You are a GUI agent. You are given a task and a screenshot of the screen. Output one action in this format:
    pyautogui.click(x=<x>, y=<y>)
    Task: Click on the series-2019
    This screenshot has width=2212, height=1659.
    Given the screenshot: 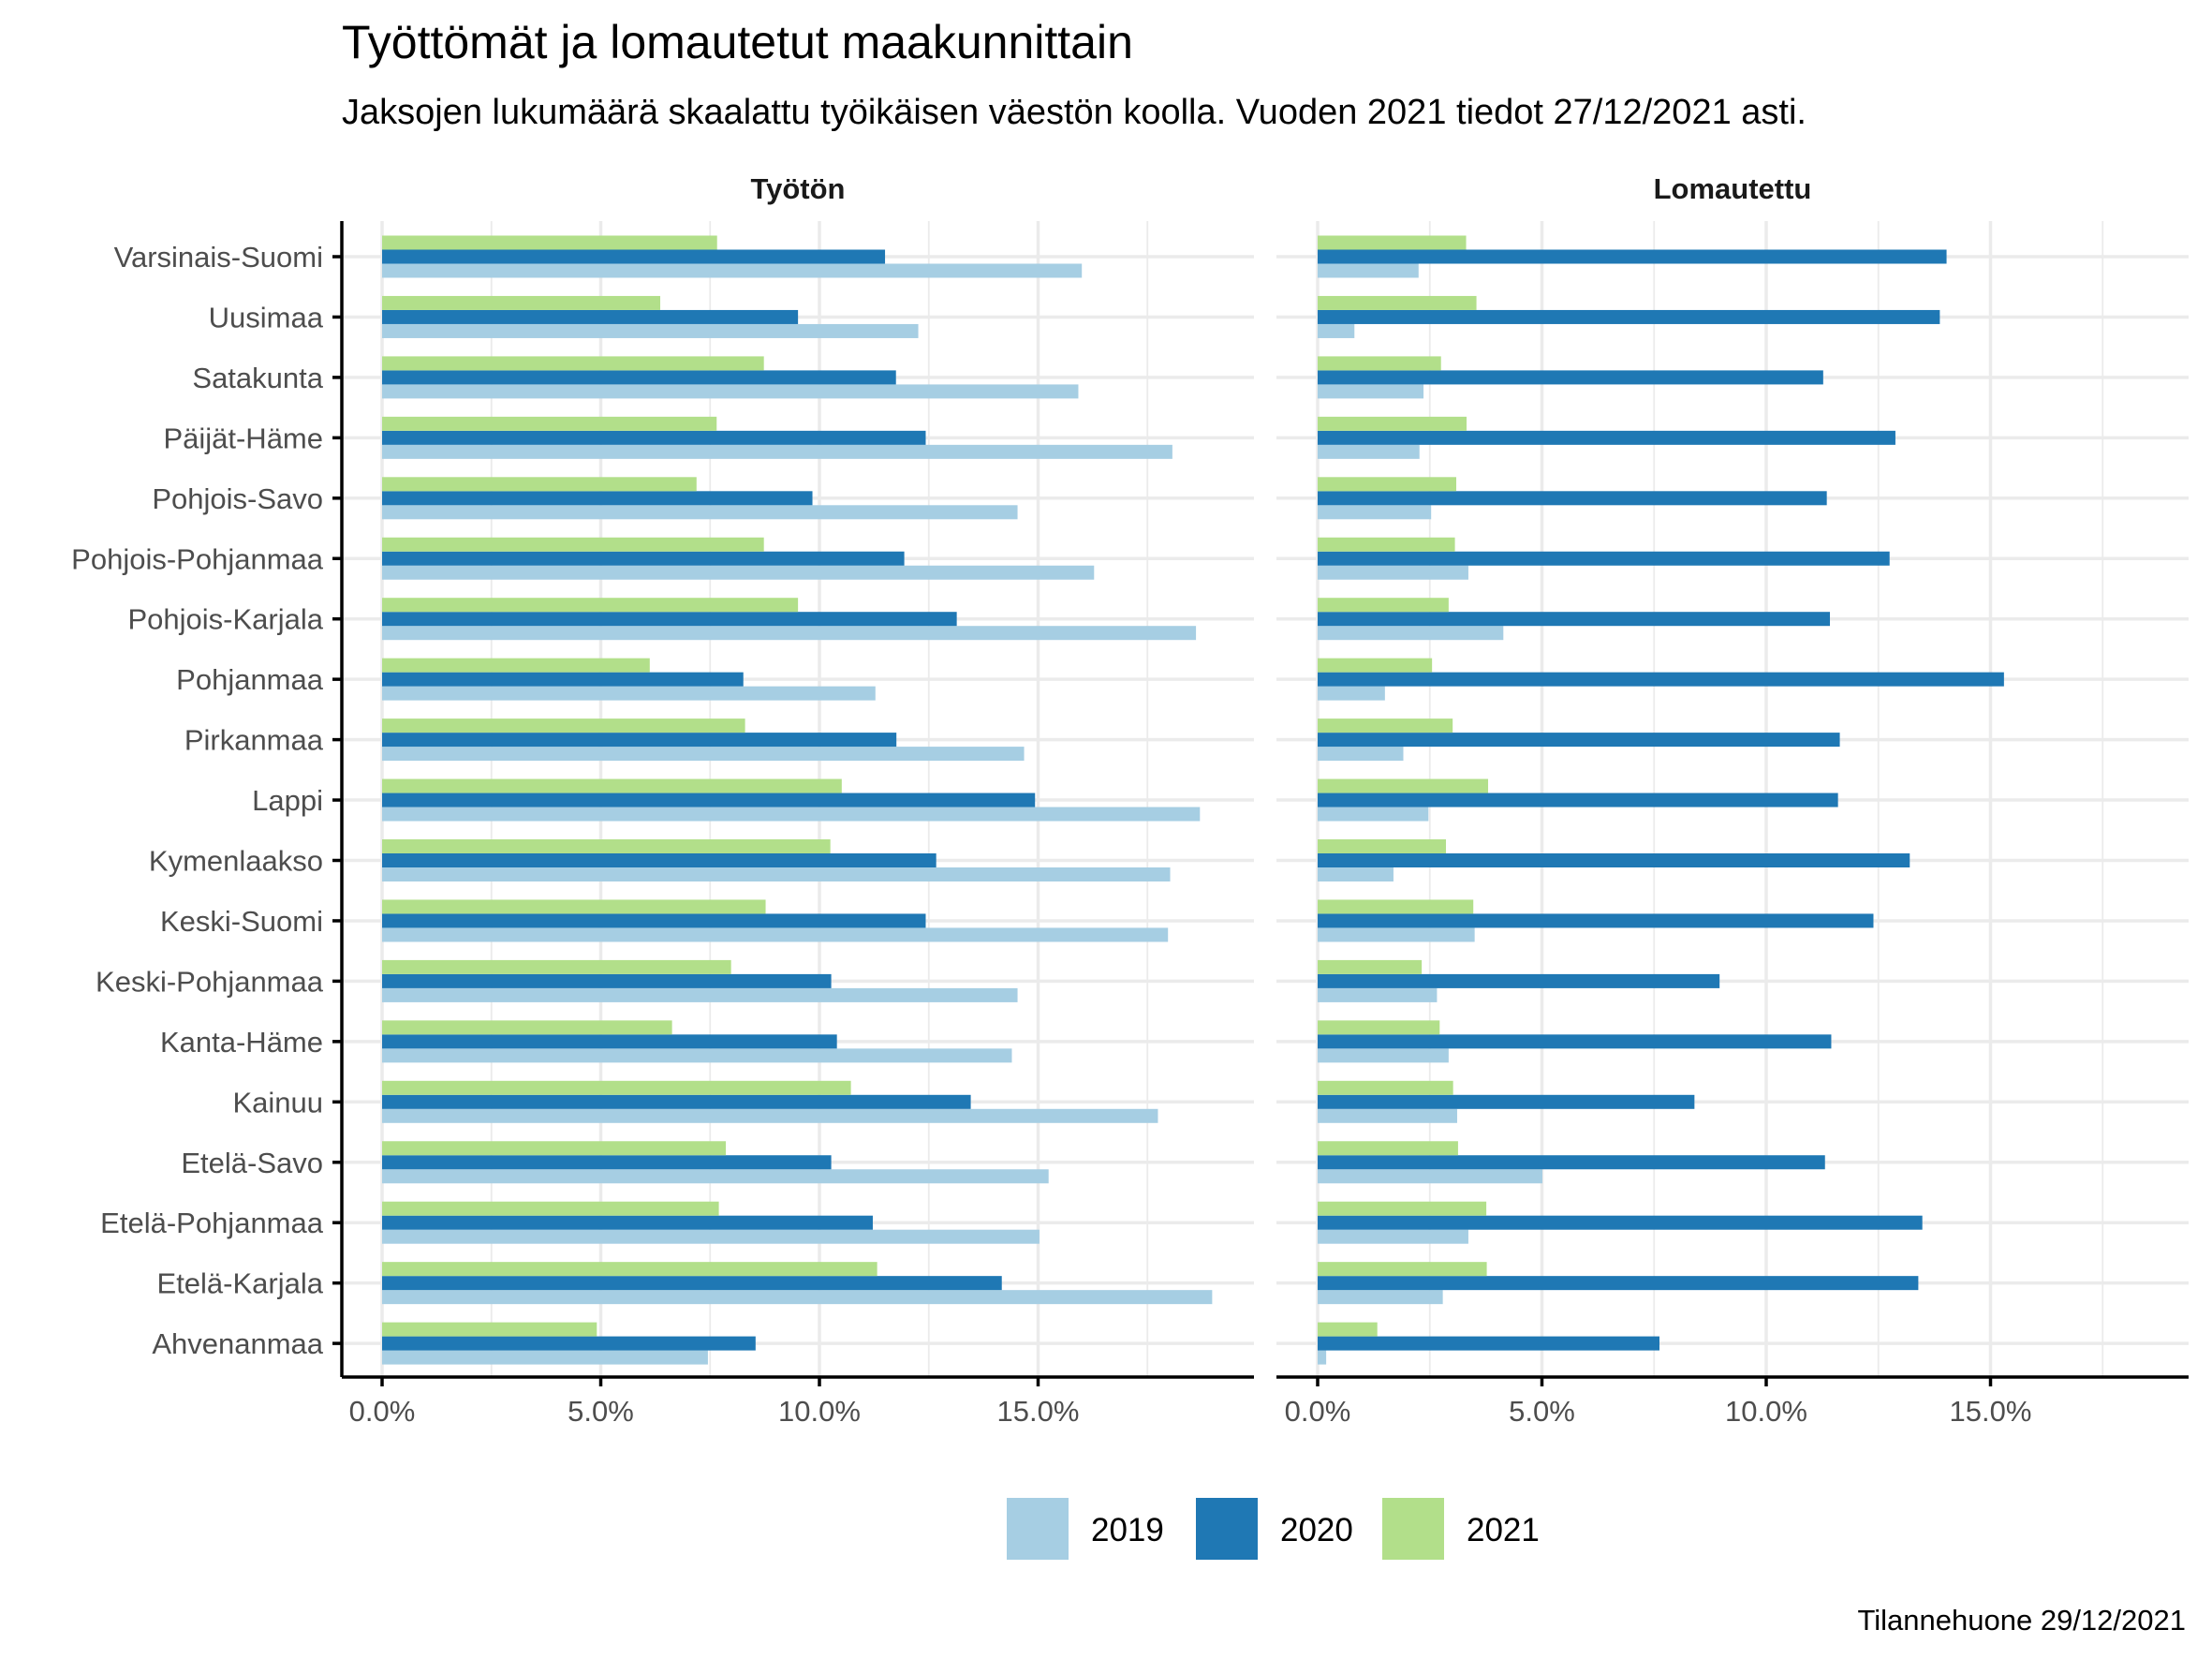 What is the action you would take?
    pyautogui.click(x=1430, y=814)
    